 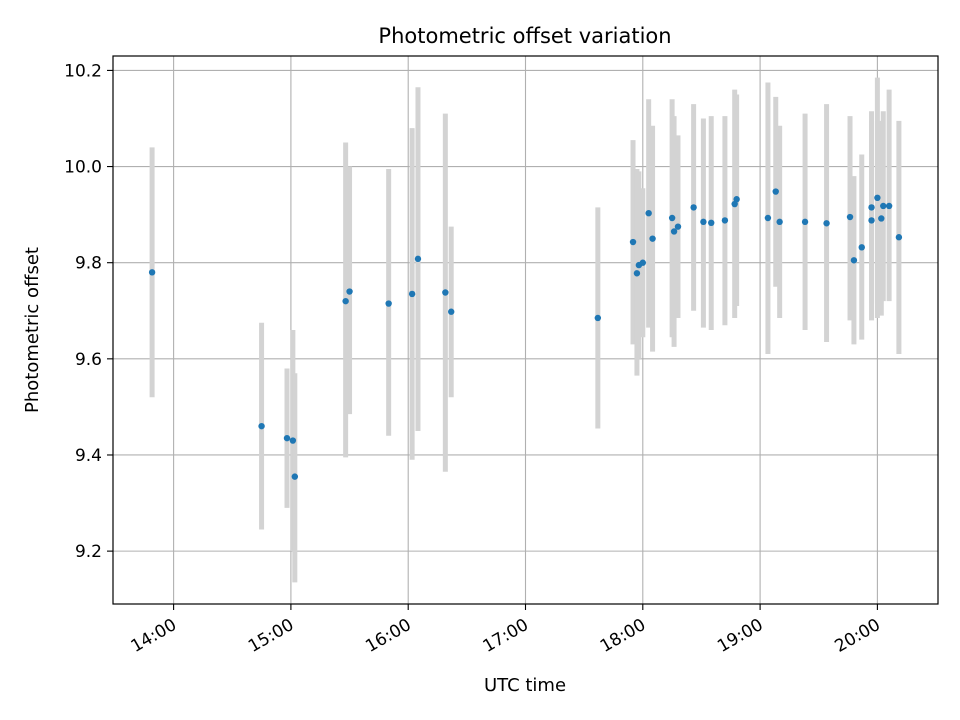 What do you see at coordinates (525, 685) in the screenshot?
I see `x-axis-title: UTC time` at bounding box center [525, 685].